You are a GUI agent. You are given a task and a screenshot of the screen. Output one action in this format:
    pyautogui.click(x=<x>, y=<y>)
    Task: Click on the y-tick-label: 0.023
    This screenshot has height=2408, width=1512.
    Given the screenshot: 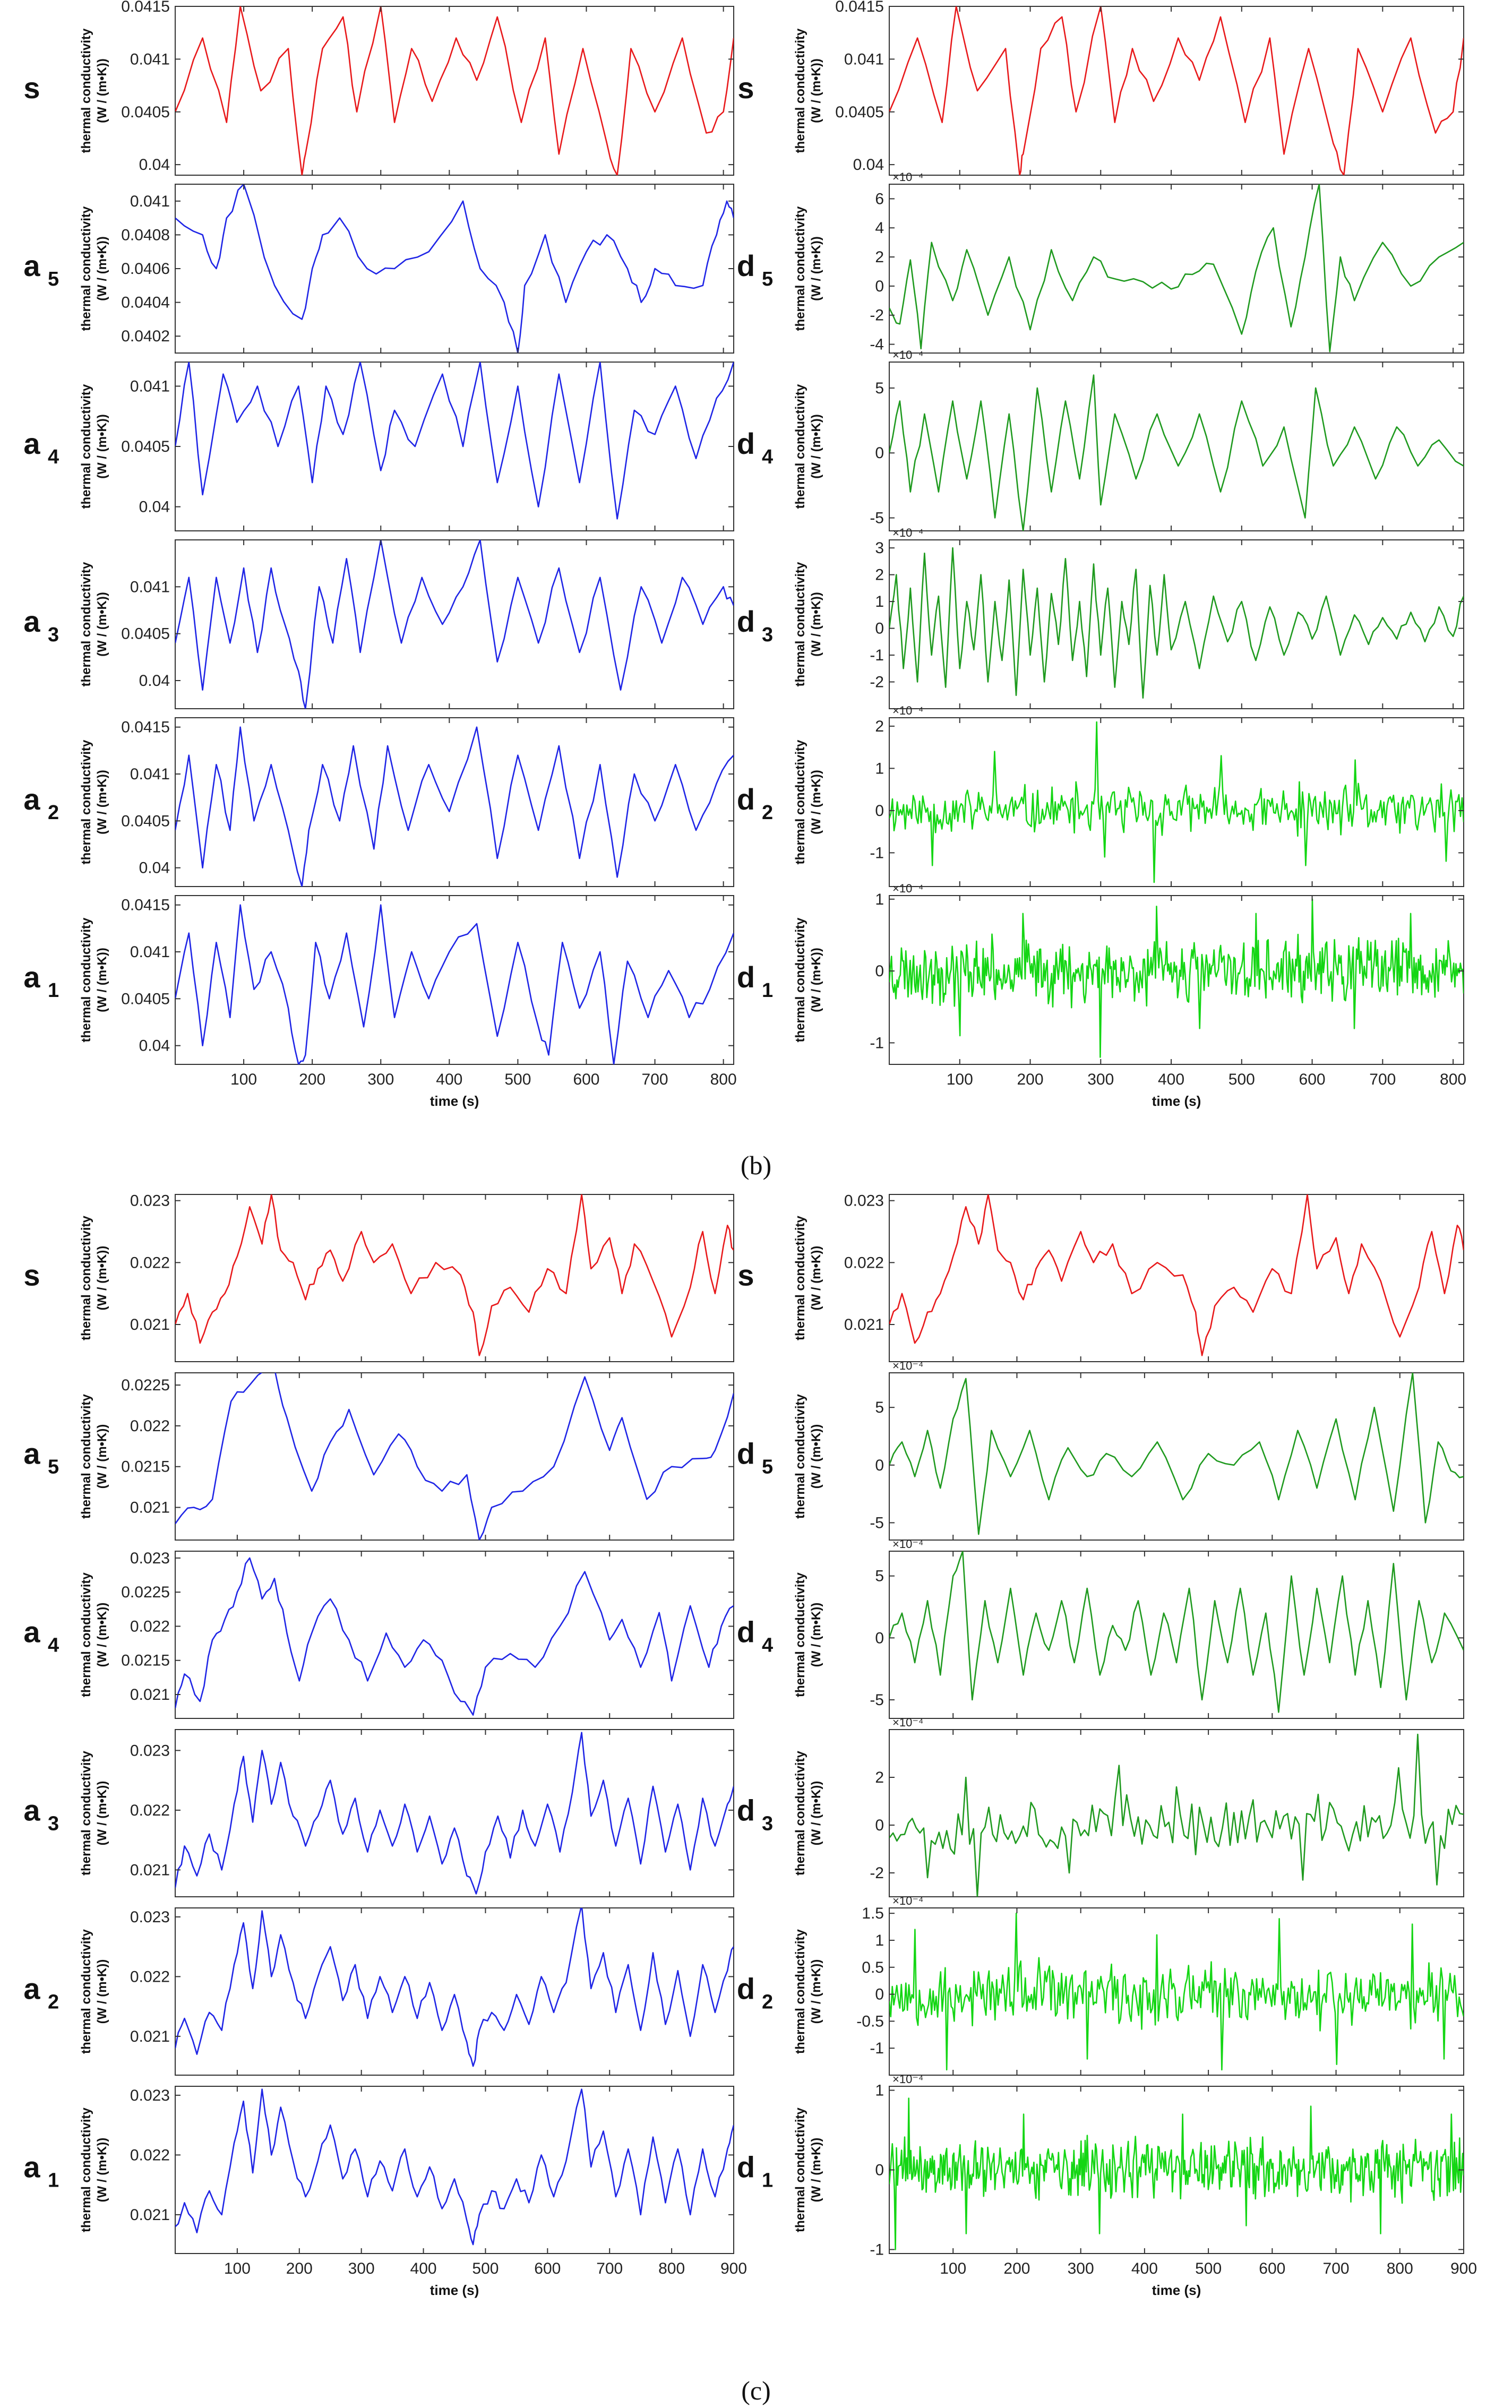 What is the action you would take?
    pyautogui.click(x=150, y=1917)
    